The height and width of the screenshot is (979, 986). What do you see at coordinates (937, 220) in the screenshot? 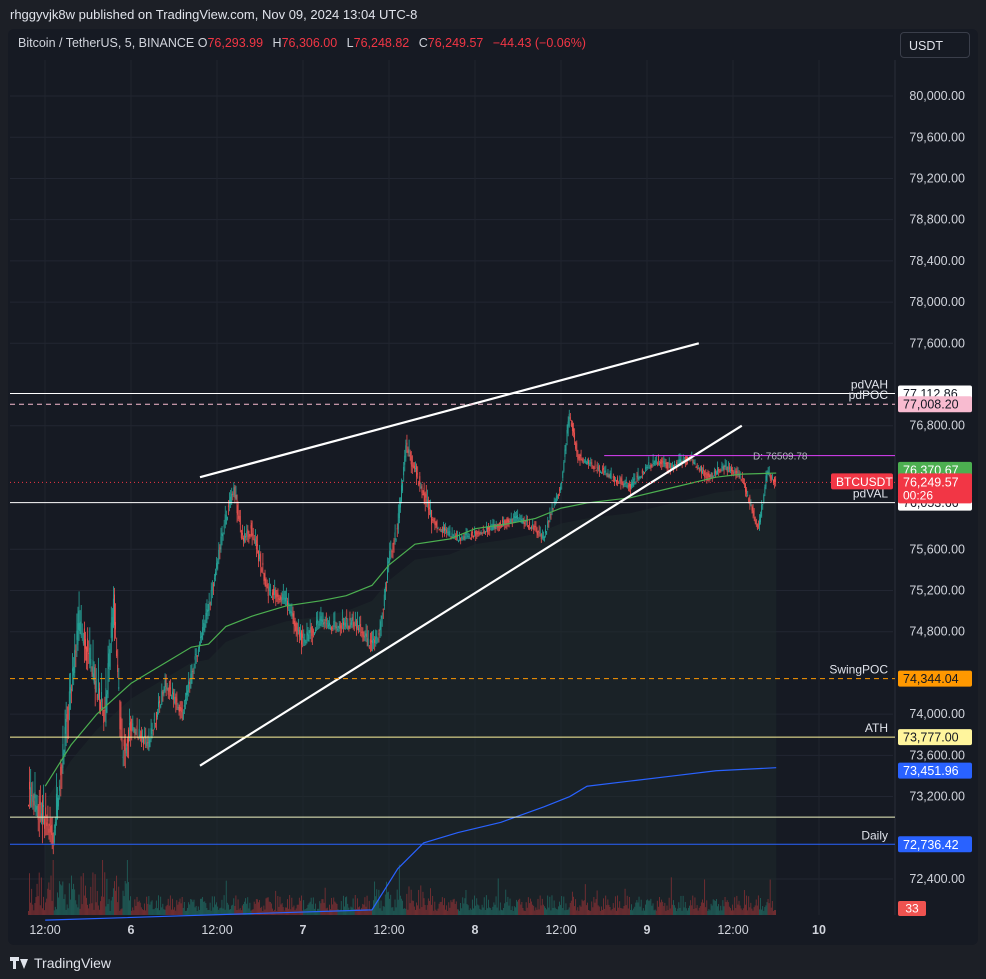
I see `y-tick-label: 78,800.00` at bounding box center [937, 220].